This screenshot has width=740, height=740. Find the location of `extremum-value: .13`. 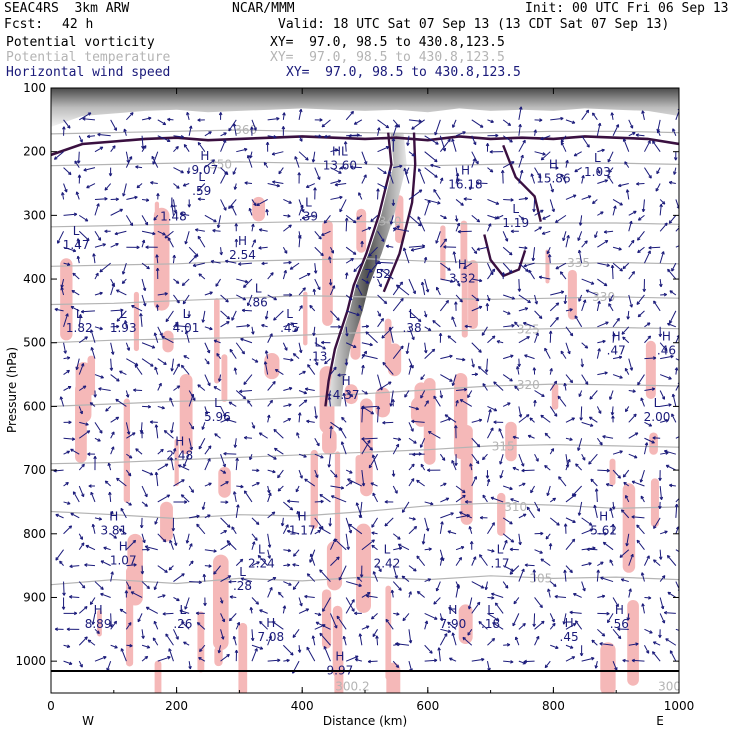

extremum-value: .13 is located at coordinates (317, 357).